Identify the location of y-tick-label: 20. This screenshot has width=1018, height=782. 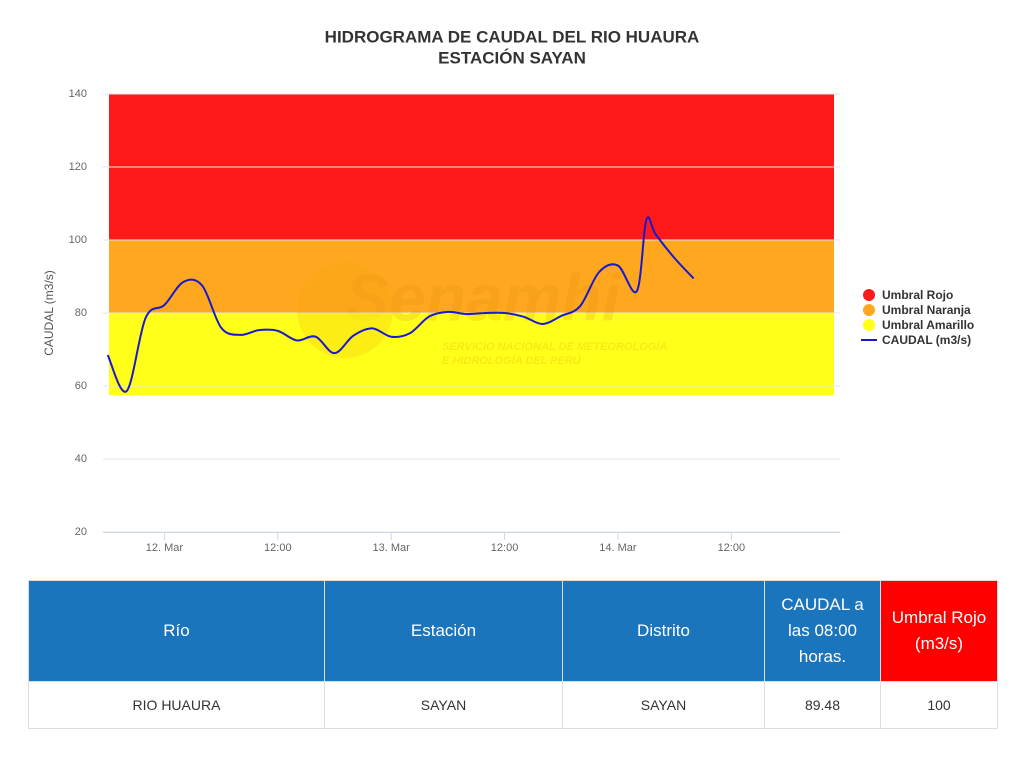
(81, 532).